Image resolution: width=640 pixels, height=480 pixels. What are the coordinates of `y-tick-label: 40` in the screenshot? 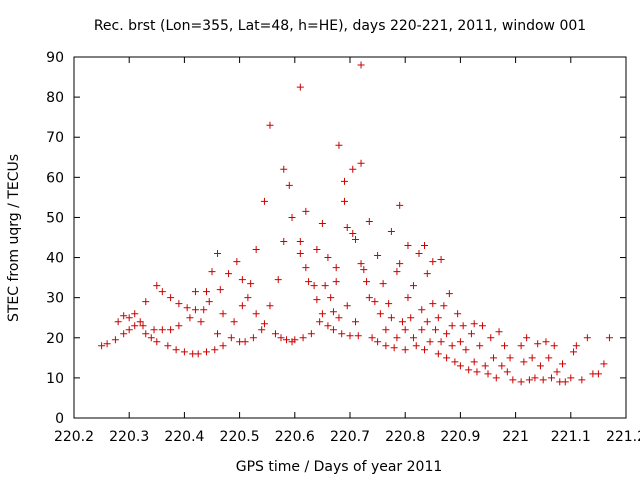 It's located at (55, 259).